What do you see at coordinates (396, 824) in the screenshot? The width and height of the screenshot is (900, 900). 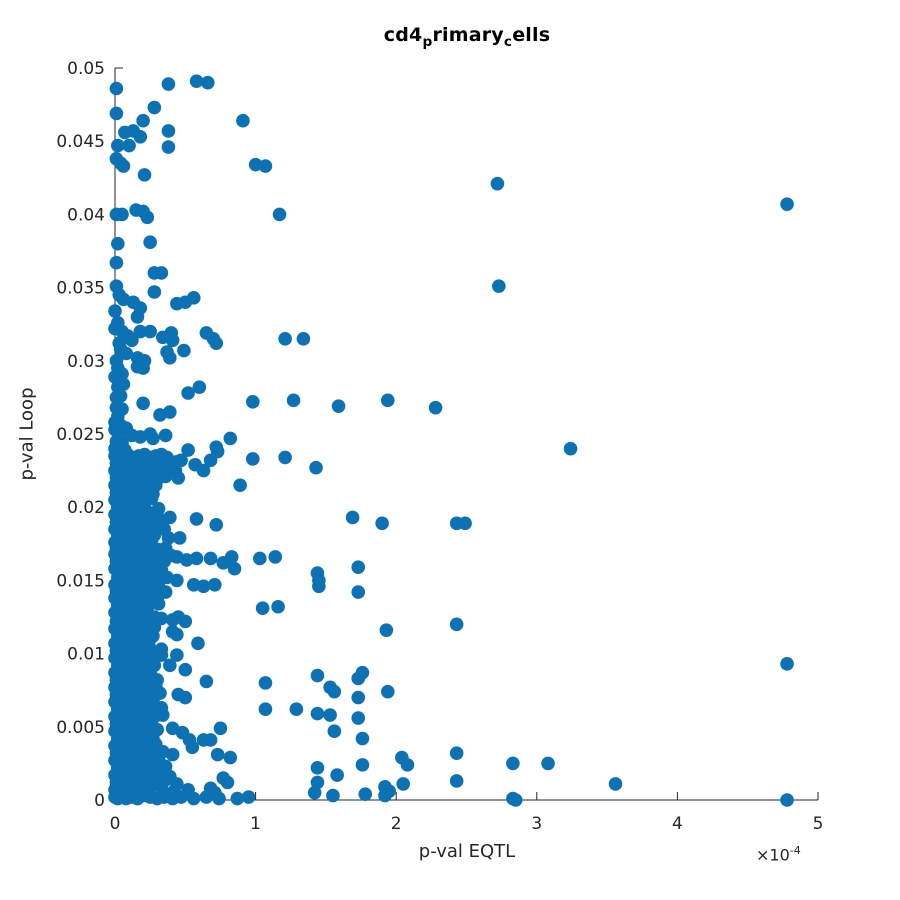 I see `x-tick-label: 2` at bounding box center [396, 824].